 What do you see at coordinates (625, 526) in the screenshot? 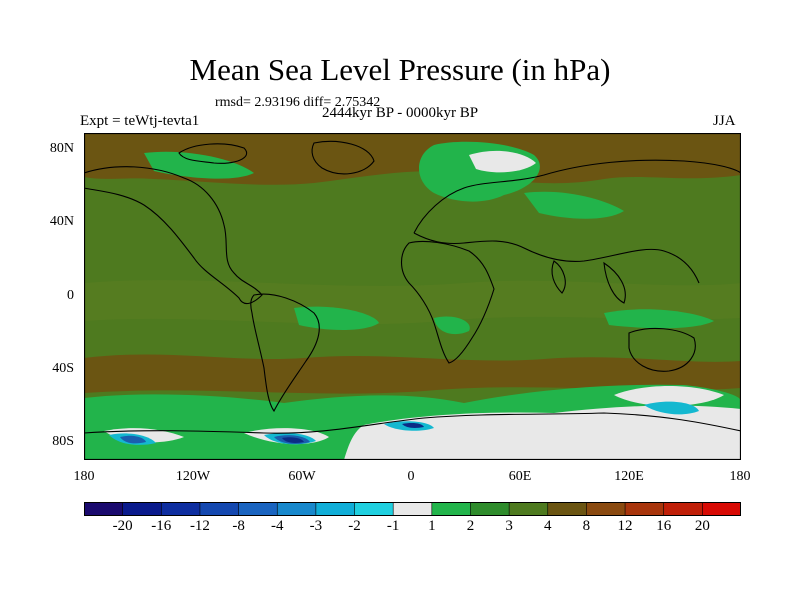
I see `colorbar-label: 12` at bounding box center [625, 526].